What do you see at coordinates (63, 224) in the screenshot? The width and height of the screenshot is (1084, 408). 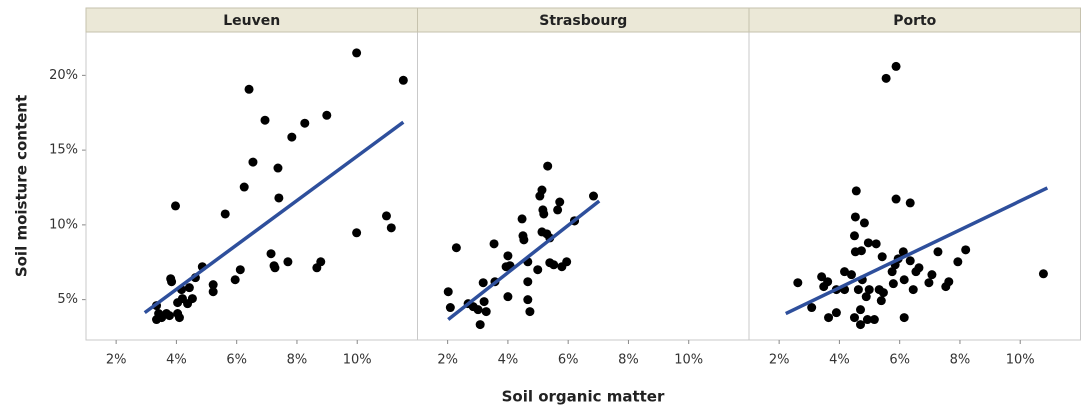 I see `y-tick-label: 10%` at bounding box center [63, 224].